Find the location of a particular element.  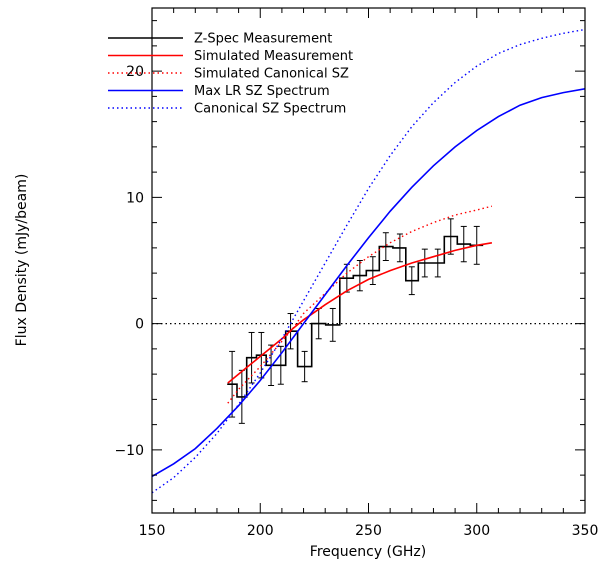

x-tick-label: 200 is located at coordinates (260, 531).